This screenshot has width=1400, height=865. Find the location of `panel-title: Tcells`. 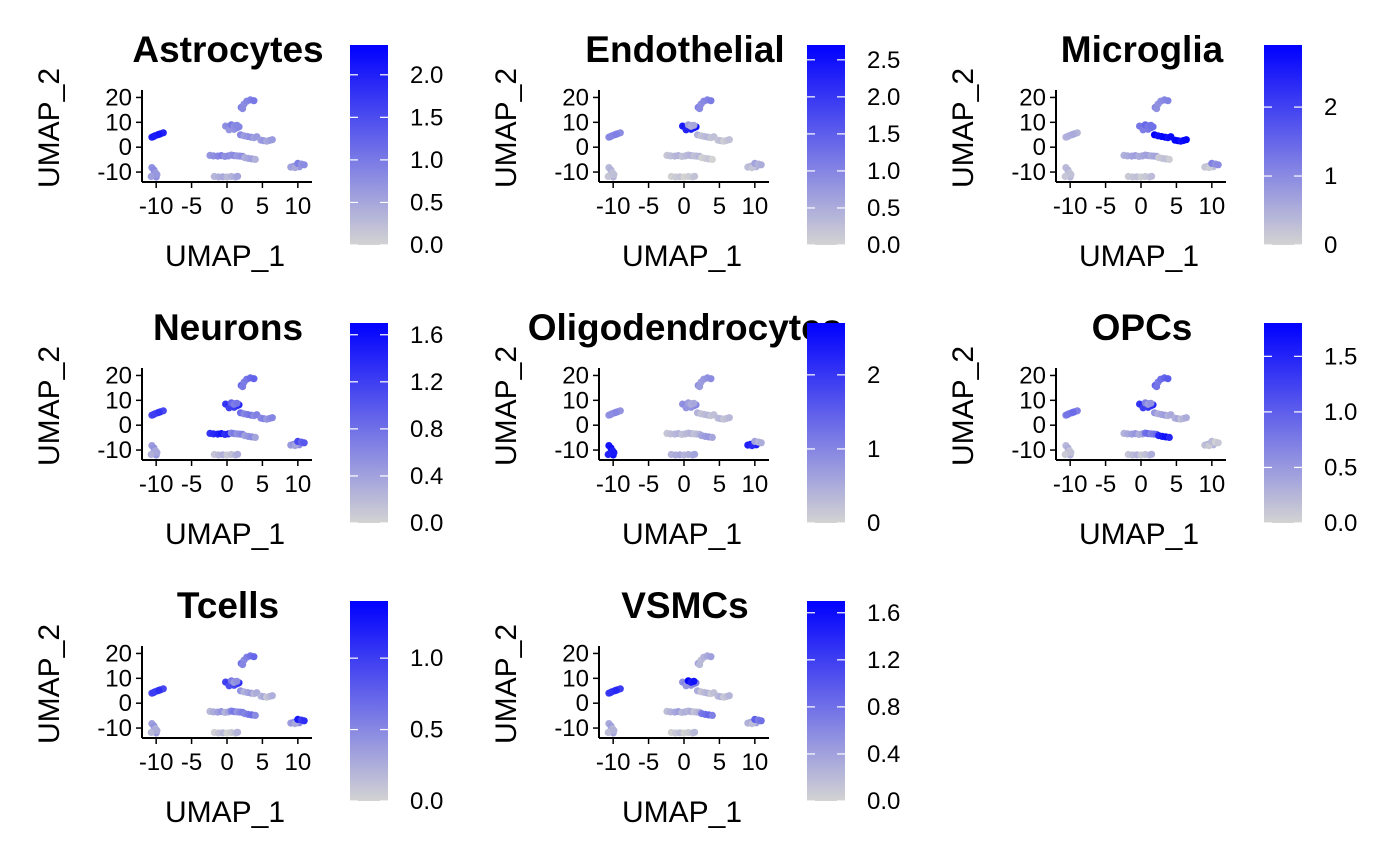

panel-title: Tcells is located at coordinates (228, 605).